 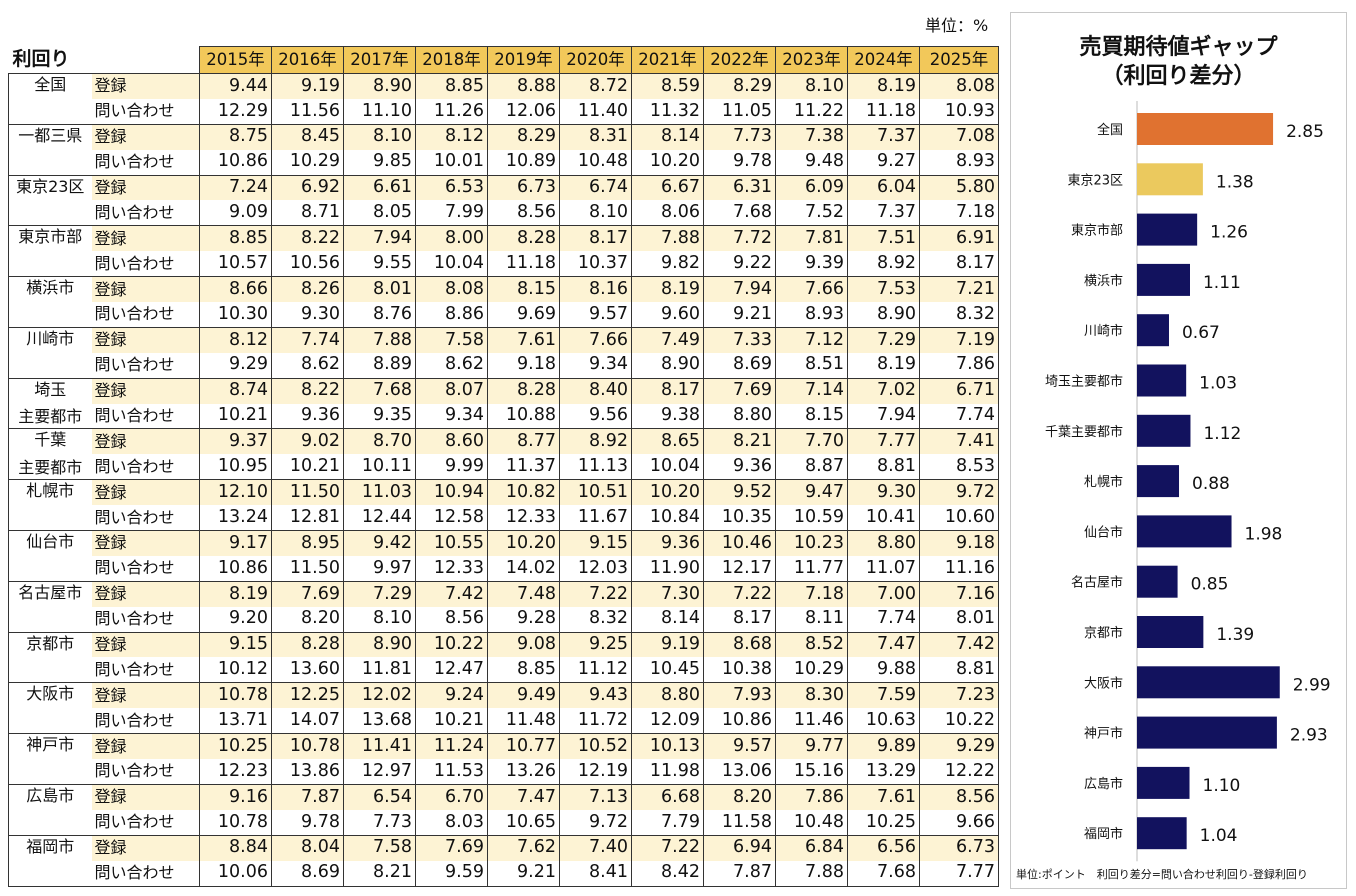 What do you see at coordinates (596, 137) in the screenshot?
I see `registration-yield-cell: 8.31` at bounding box center [596, 137].